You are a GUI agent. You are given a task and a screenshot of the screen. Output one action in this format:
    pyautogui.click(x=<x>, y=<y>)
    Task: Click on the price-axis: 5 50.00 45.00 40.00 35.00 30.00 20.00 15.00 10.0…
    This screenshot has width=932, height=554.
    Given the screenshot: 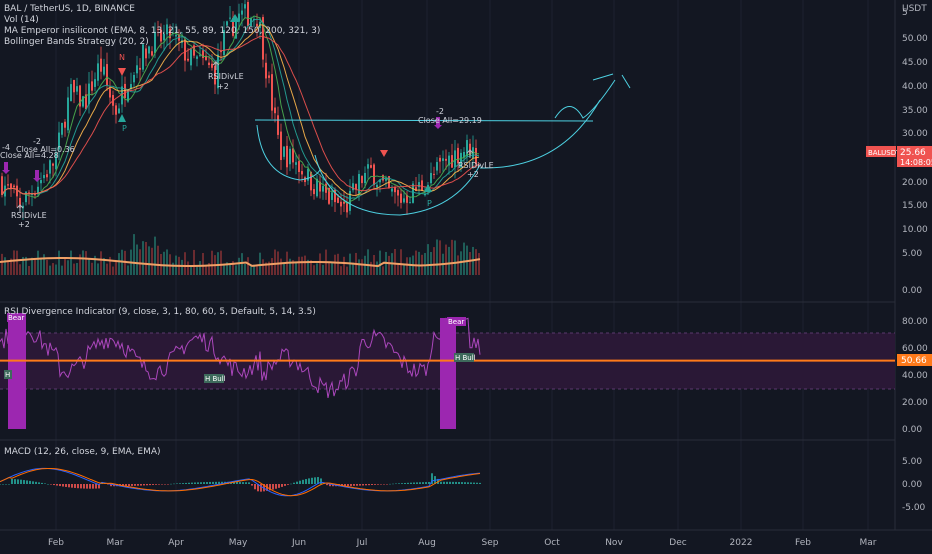 What is the action you would take?
    pyautogui.click(x=915, y=260)
    